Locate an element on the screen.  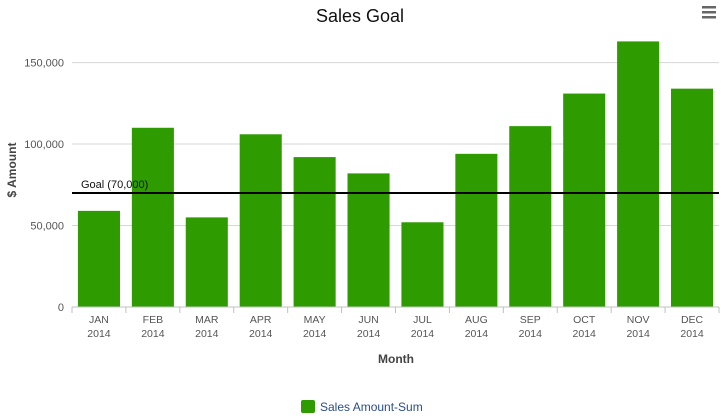
x-tick-label: NOV 2014 is located at coordinates (638, 327).